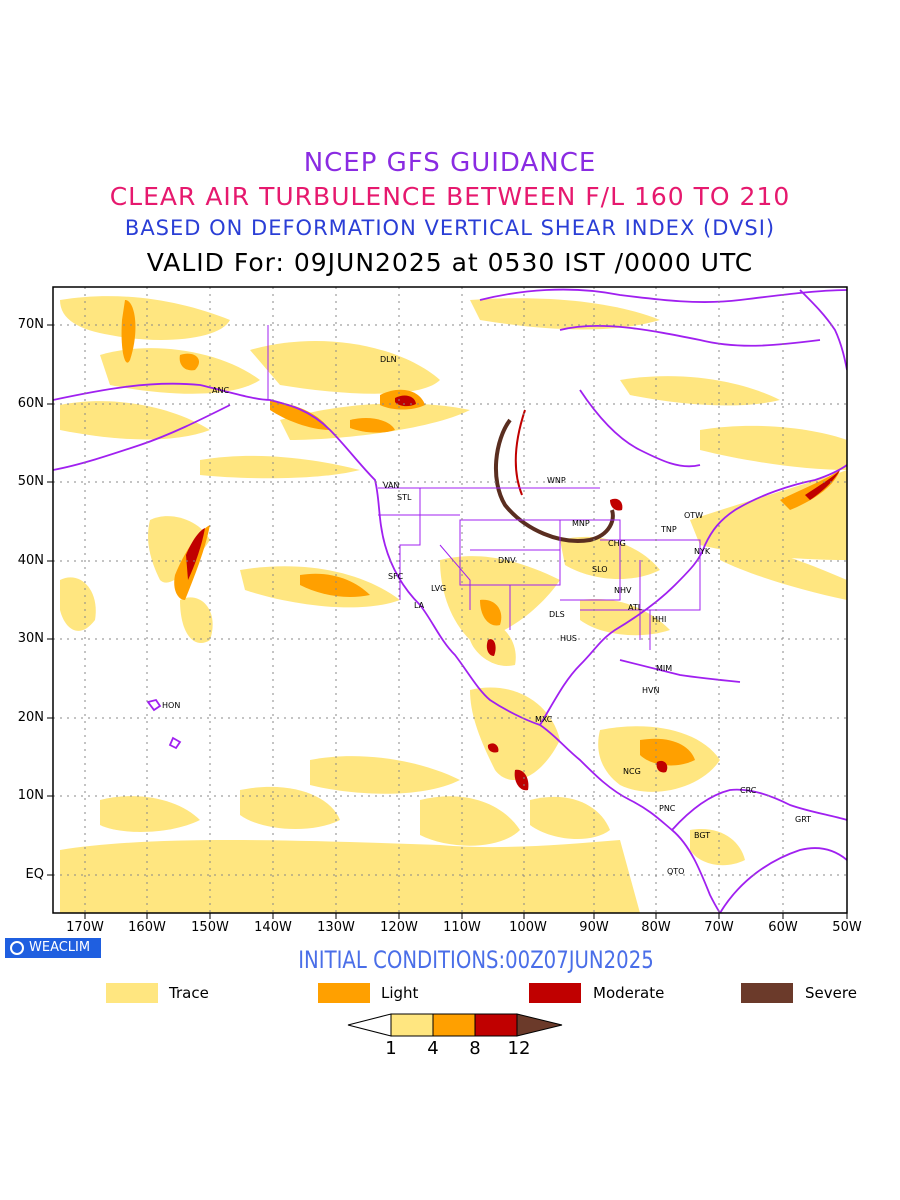  I want to click on station-label-slo: SLO, so click(600, 569).